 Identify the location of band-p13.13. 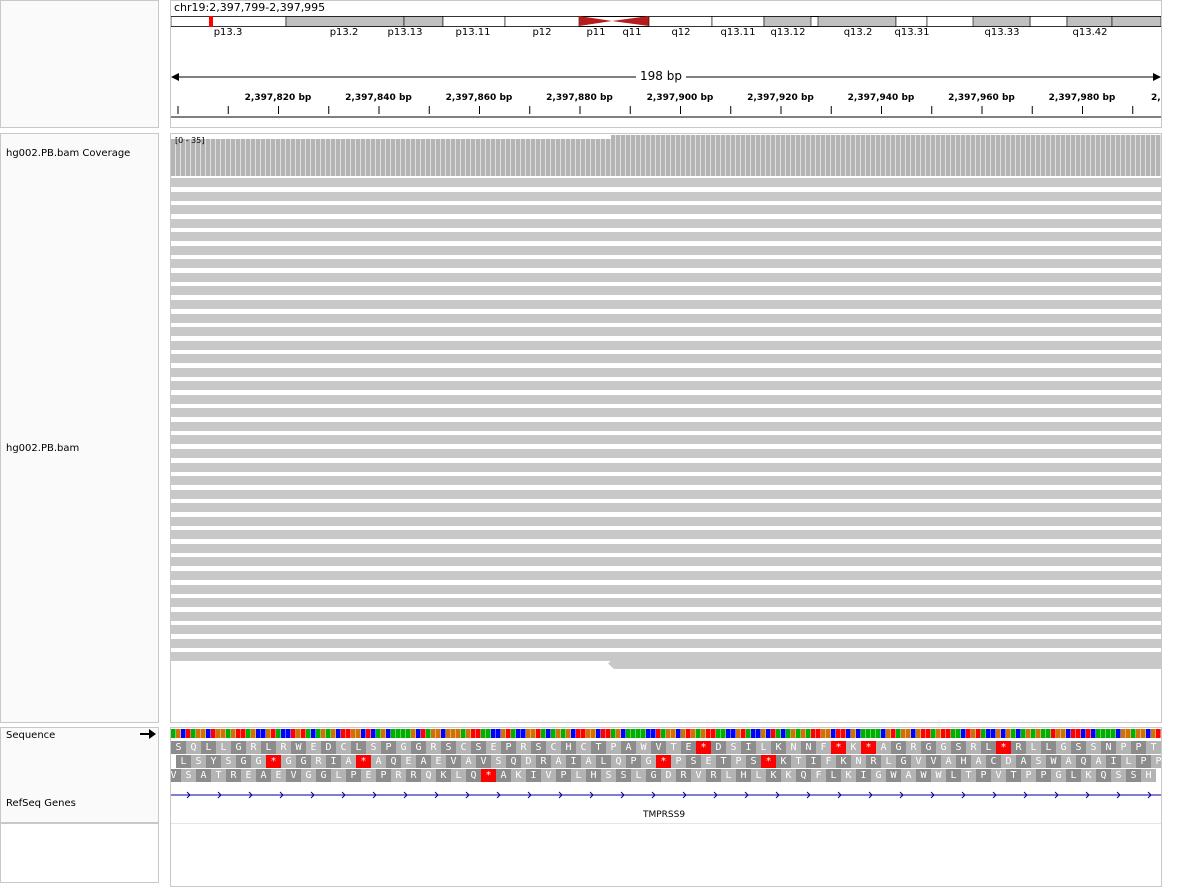
(423, 21).